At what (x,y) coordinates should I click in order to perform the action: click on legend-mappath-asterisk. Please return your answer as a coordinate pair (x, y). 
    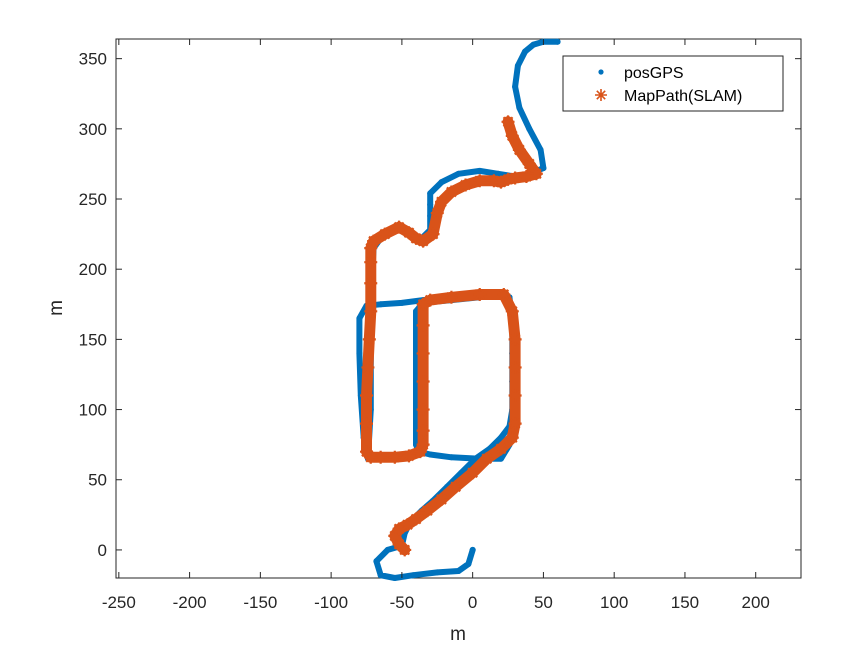
    Looking at the image, I should click on (601, 95).